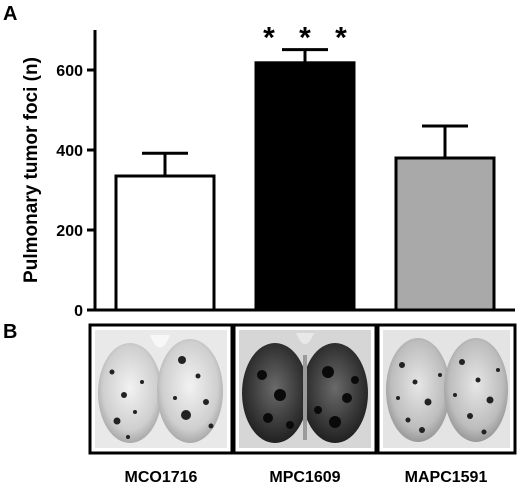 This screenshot has width=520, height=487. Describe the element at coordinates (165, 243) in the screenshot. I see `bar-mco1716` at that location.